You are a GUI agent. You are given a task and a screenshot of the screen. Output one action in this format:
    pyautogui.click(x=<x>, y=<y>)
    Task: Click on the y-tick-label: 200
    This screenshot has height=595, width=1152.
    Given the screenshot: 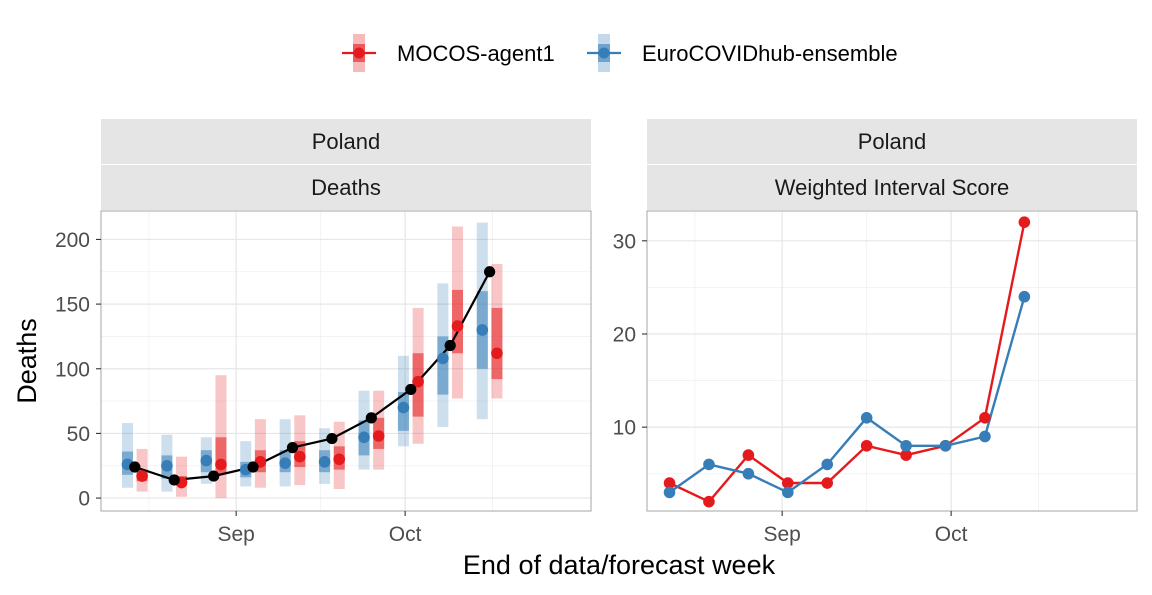 What is the action you would take?
    pyautogui.click(x=72, y=240)
    